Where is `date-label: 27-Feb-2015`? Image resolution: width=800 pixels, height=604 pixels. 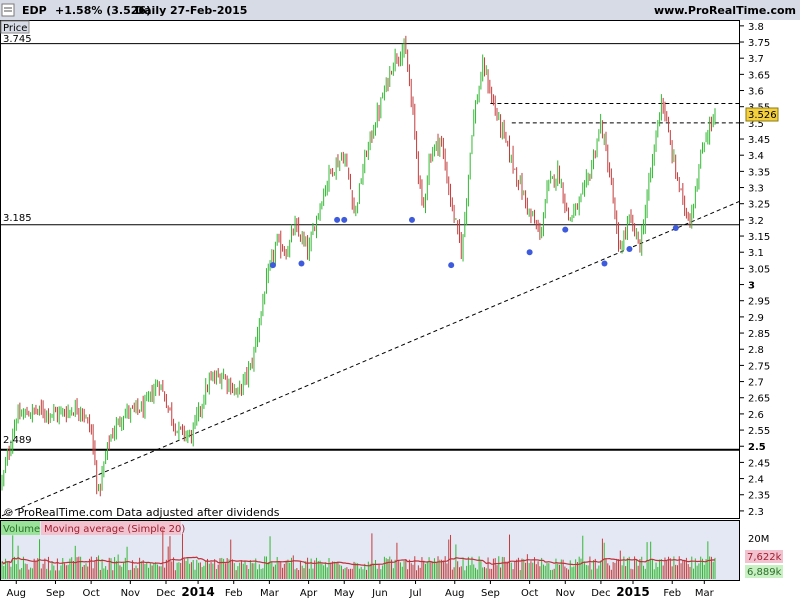
date-label: 27-Feb-2015 is located at coordinates (208, 10).